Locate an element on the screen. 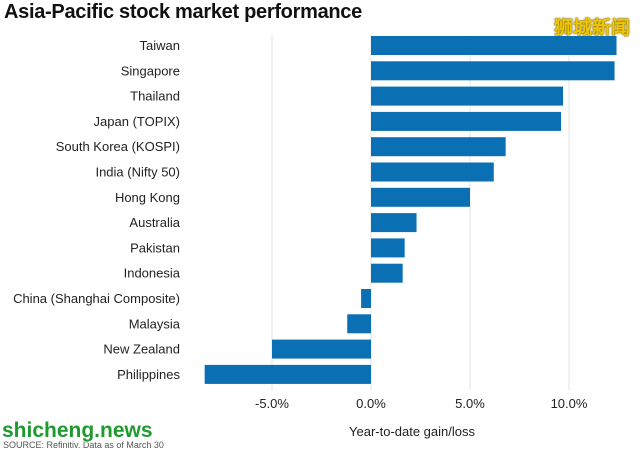 The width and height of the screenshot is (640, 450). category-label: Hong Kong is located at coordinates (147, 197).